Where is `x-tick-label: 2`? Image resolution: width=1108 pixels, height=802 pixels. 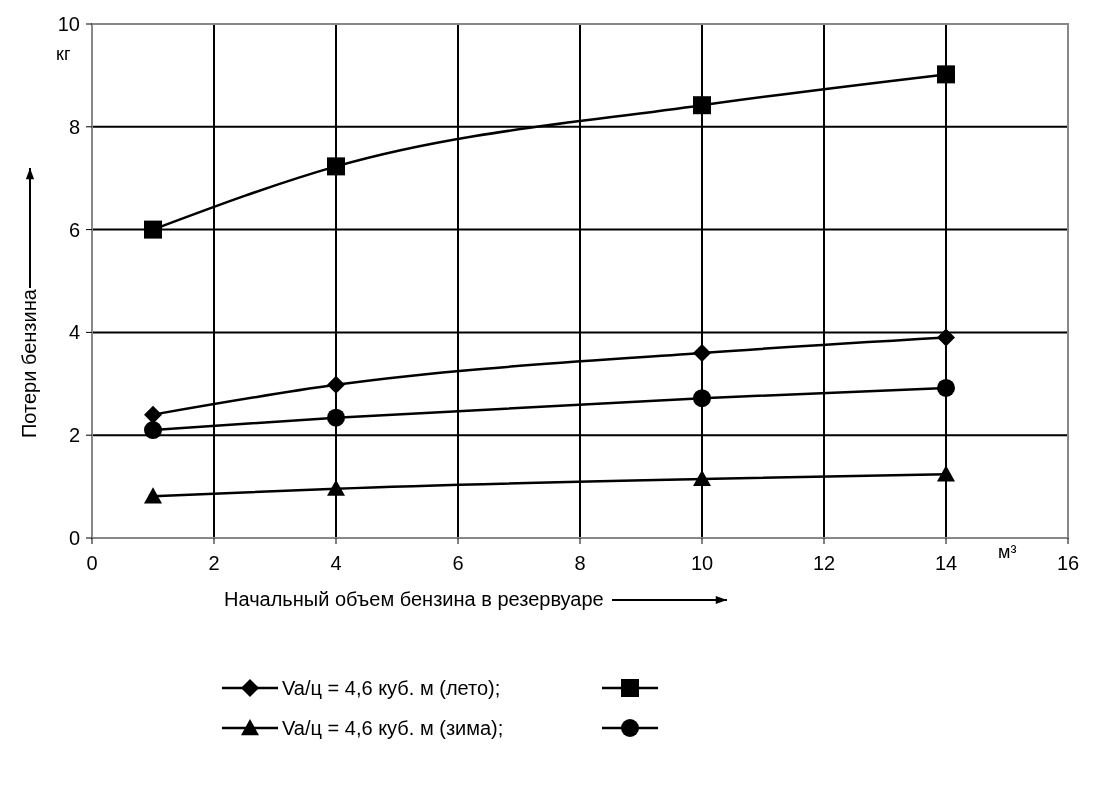 x-tick-label: 2 is located at coordinates (214, 563).